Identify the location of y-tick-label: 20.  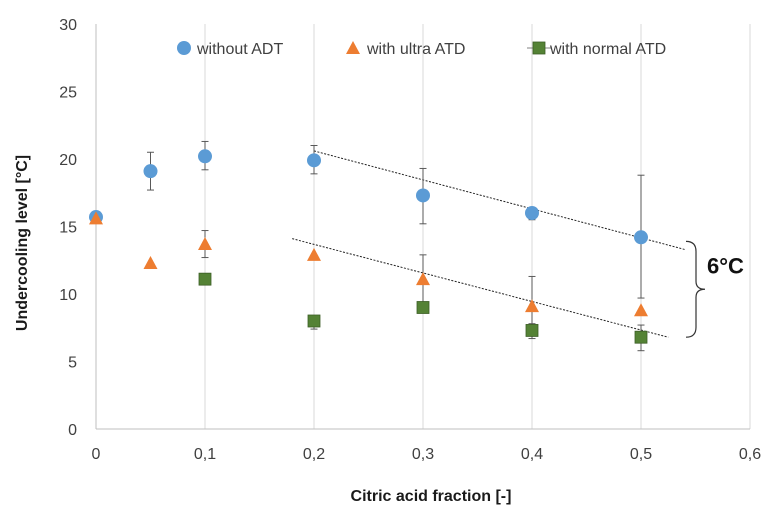
(68, 160).